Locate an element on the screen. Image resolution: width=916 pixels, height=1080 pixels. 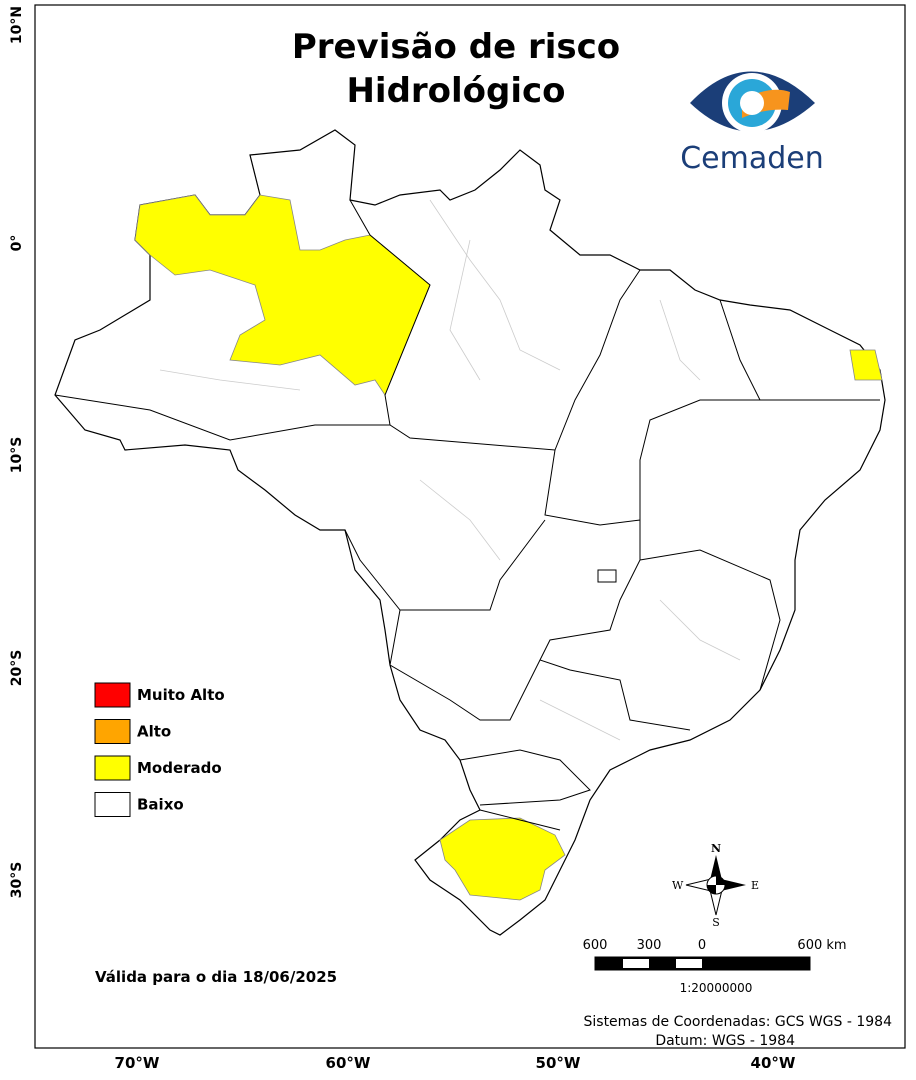
scale-label: 0 is located at coordinates (702, 945).